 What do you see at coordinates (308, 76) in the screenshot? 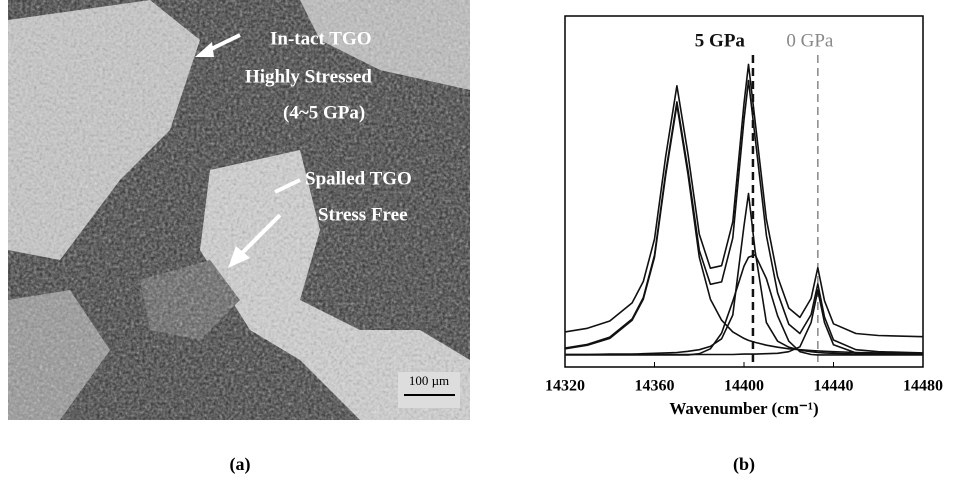
I see `label: Highly Stressed` at bounding box center [308, 76].